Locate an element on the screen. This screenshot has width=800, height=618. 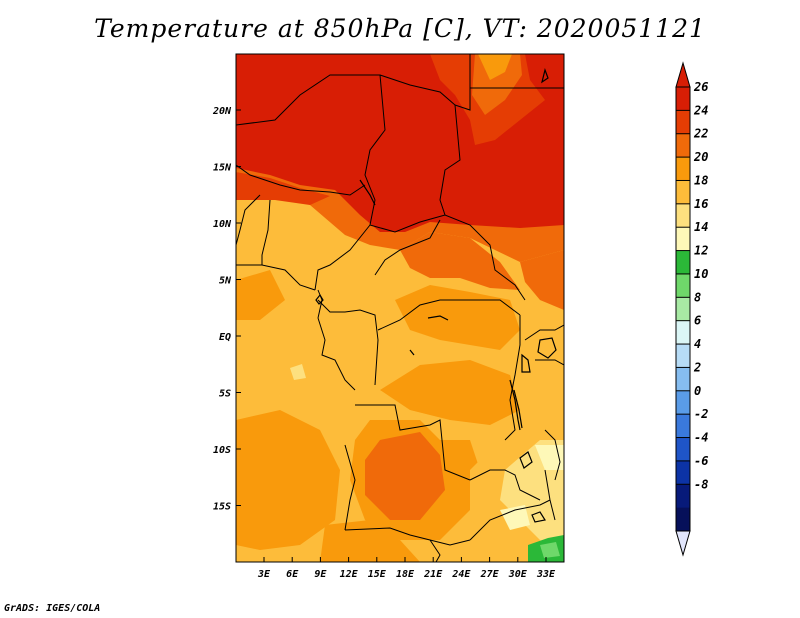
lon-tick-label: 6E is located at coordinates (292, 574).